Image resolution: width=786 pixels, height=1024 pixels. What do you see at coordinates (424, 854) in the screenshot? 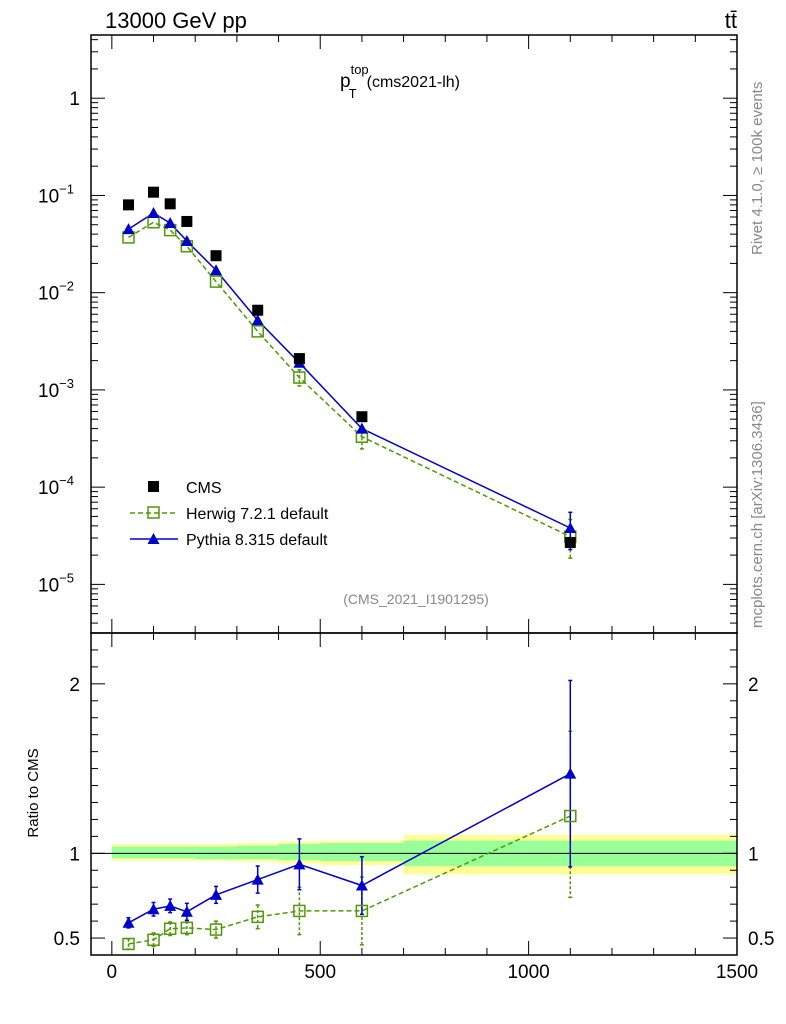
I see `ratio-bands` at bounding box center [424, 854].